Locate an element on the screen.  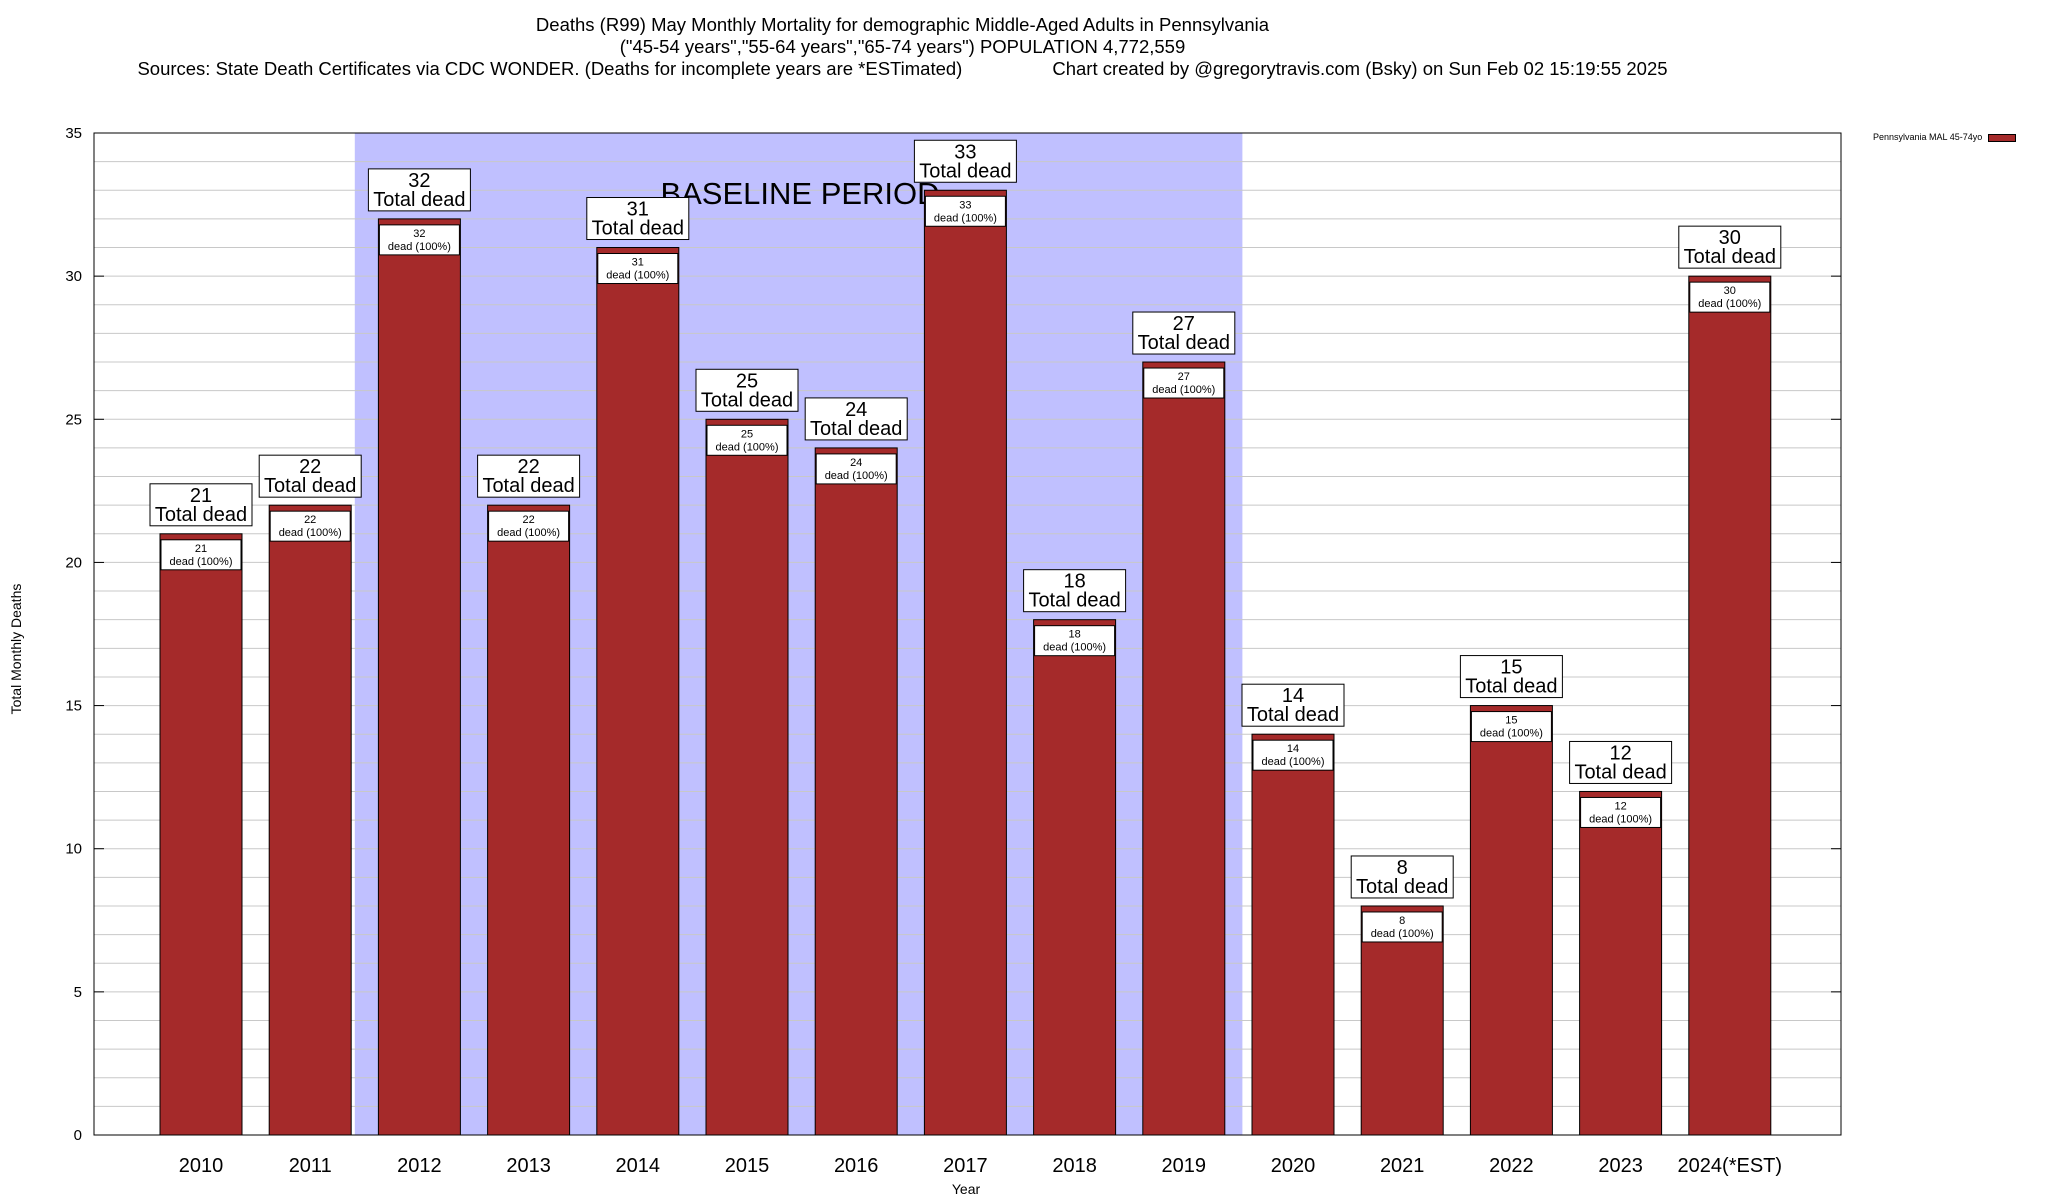
y-tick-label: 35 is located at coordinates (73, 133).